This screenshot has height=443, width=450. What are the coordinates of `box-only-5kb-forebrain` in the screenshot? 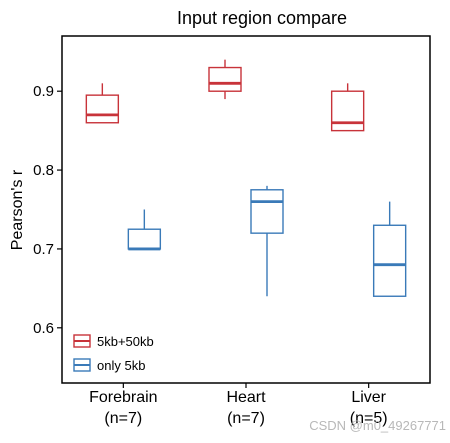 It's located at (144, 230).